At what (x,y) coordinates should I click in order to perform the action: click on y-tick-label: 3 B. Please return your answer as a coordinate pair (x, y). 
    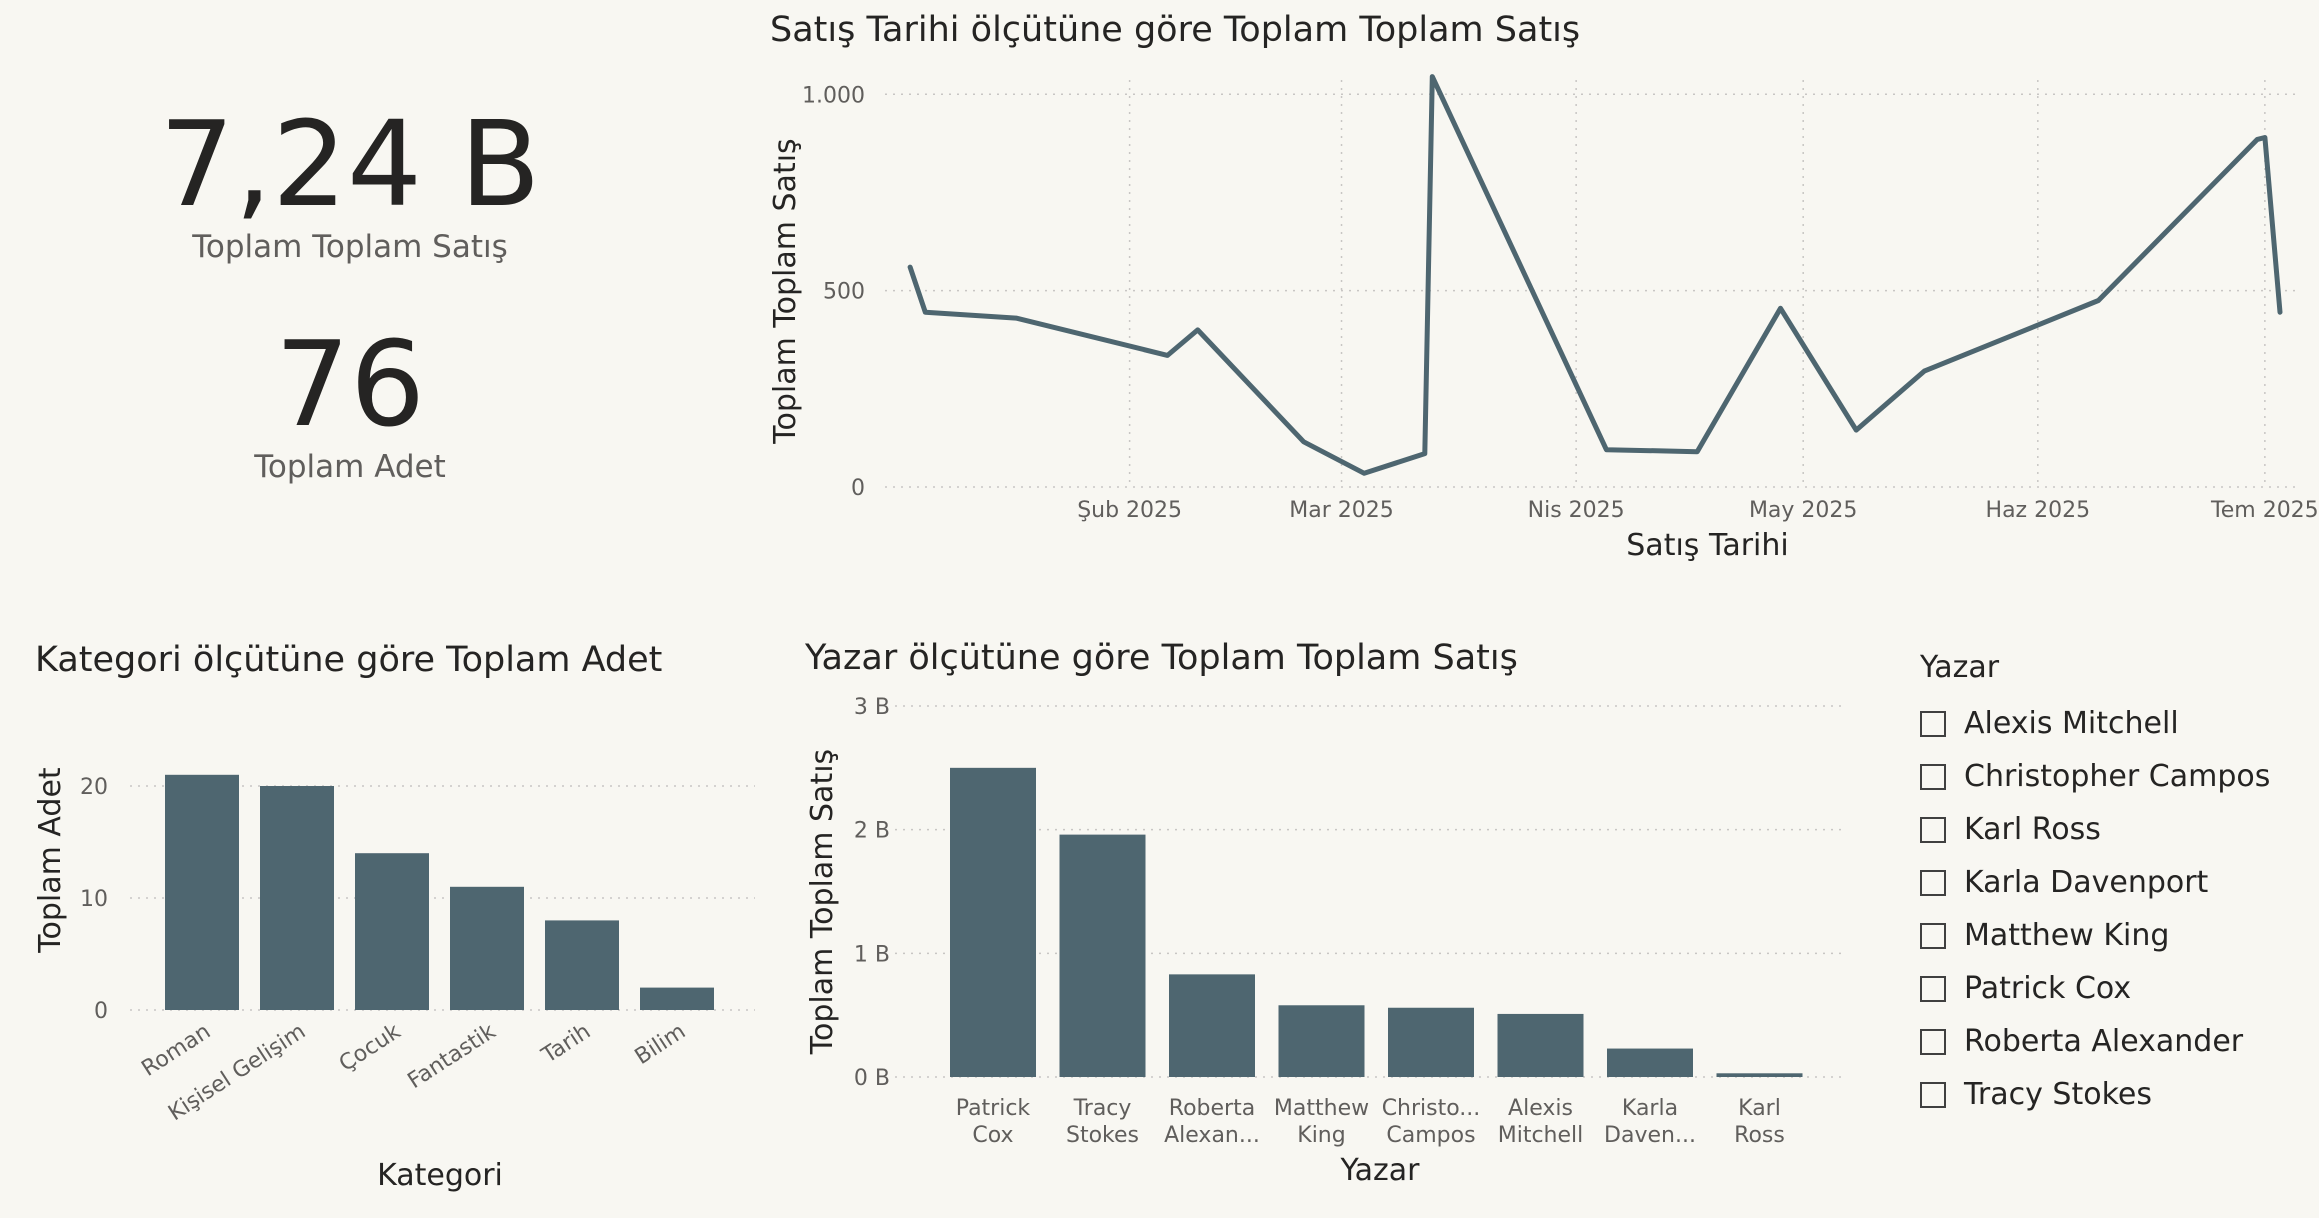
    Looking at the image, I should click on (872, 707).